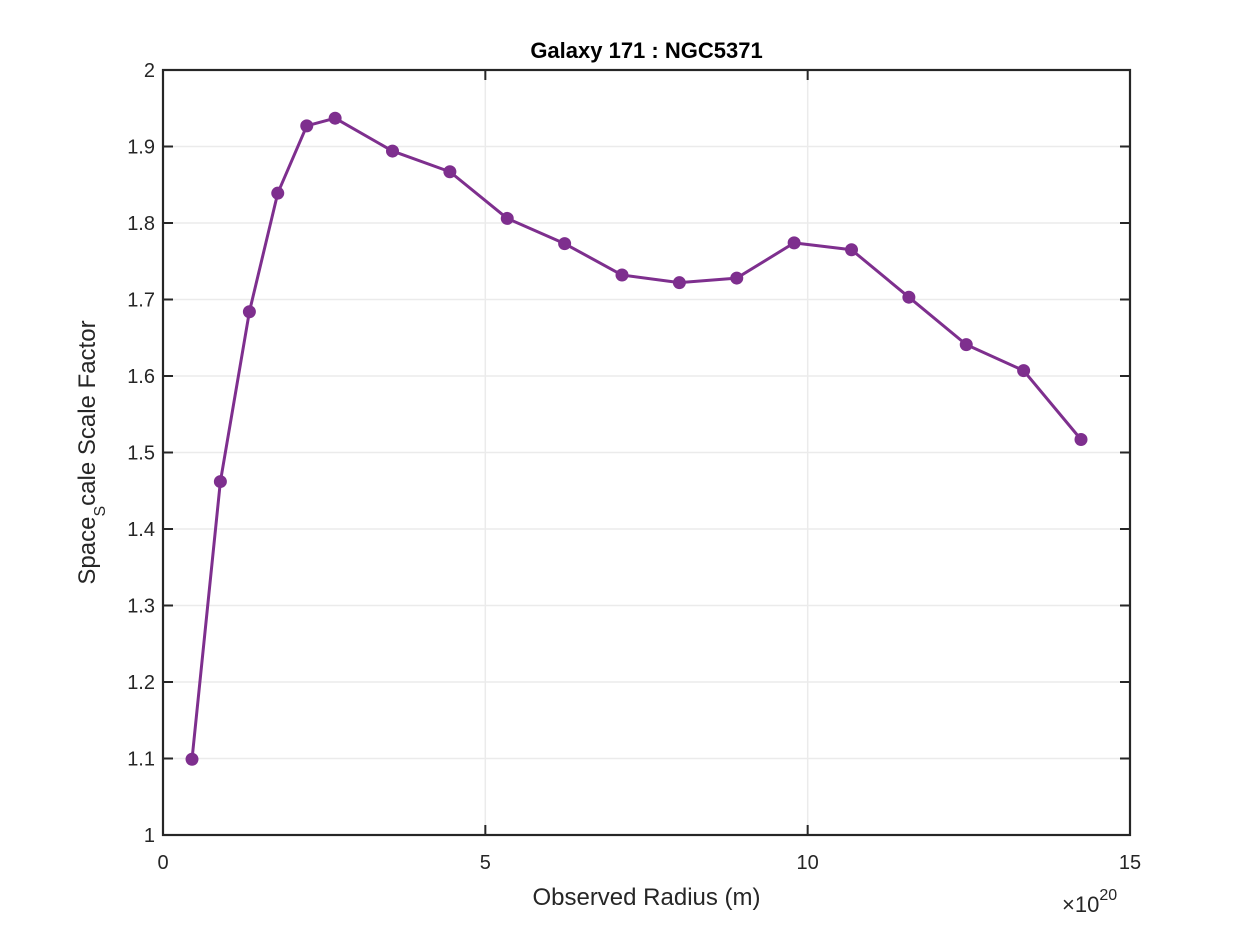 This screenshot has height=943, width=1250. What do you see at coordinates (141, 607) in the screenshot?
I see `y-tick-label: 1.3` at bounding box center [141, 607].